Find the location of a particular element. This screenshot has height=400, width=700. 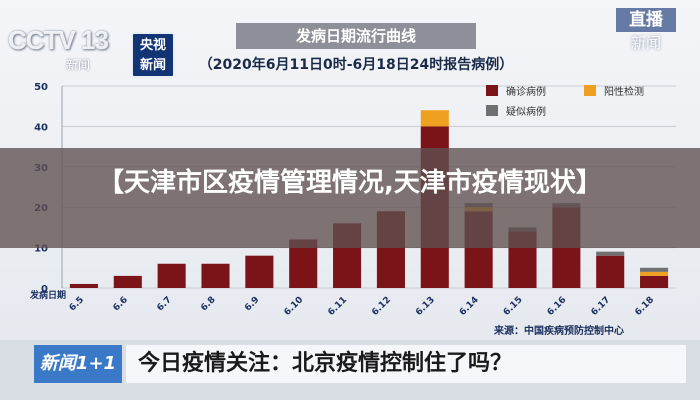

legend-item-positive: 阳性检测 is located at coordinates (614, 92).